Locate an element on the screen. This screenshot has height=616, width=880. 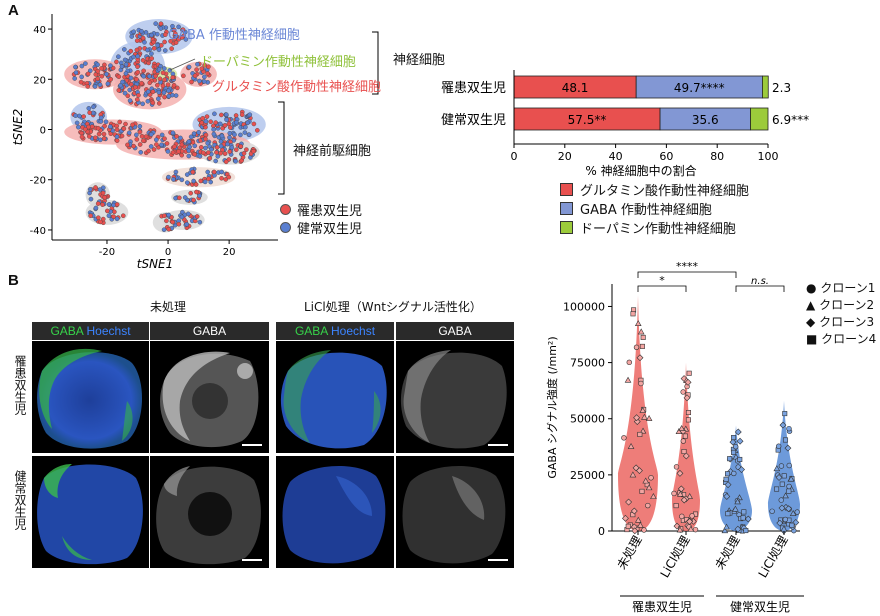
clone-legend-item: ■ クローン4 is located at coordinates (841, 339).